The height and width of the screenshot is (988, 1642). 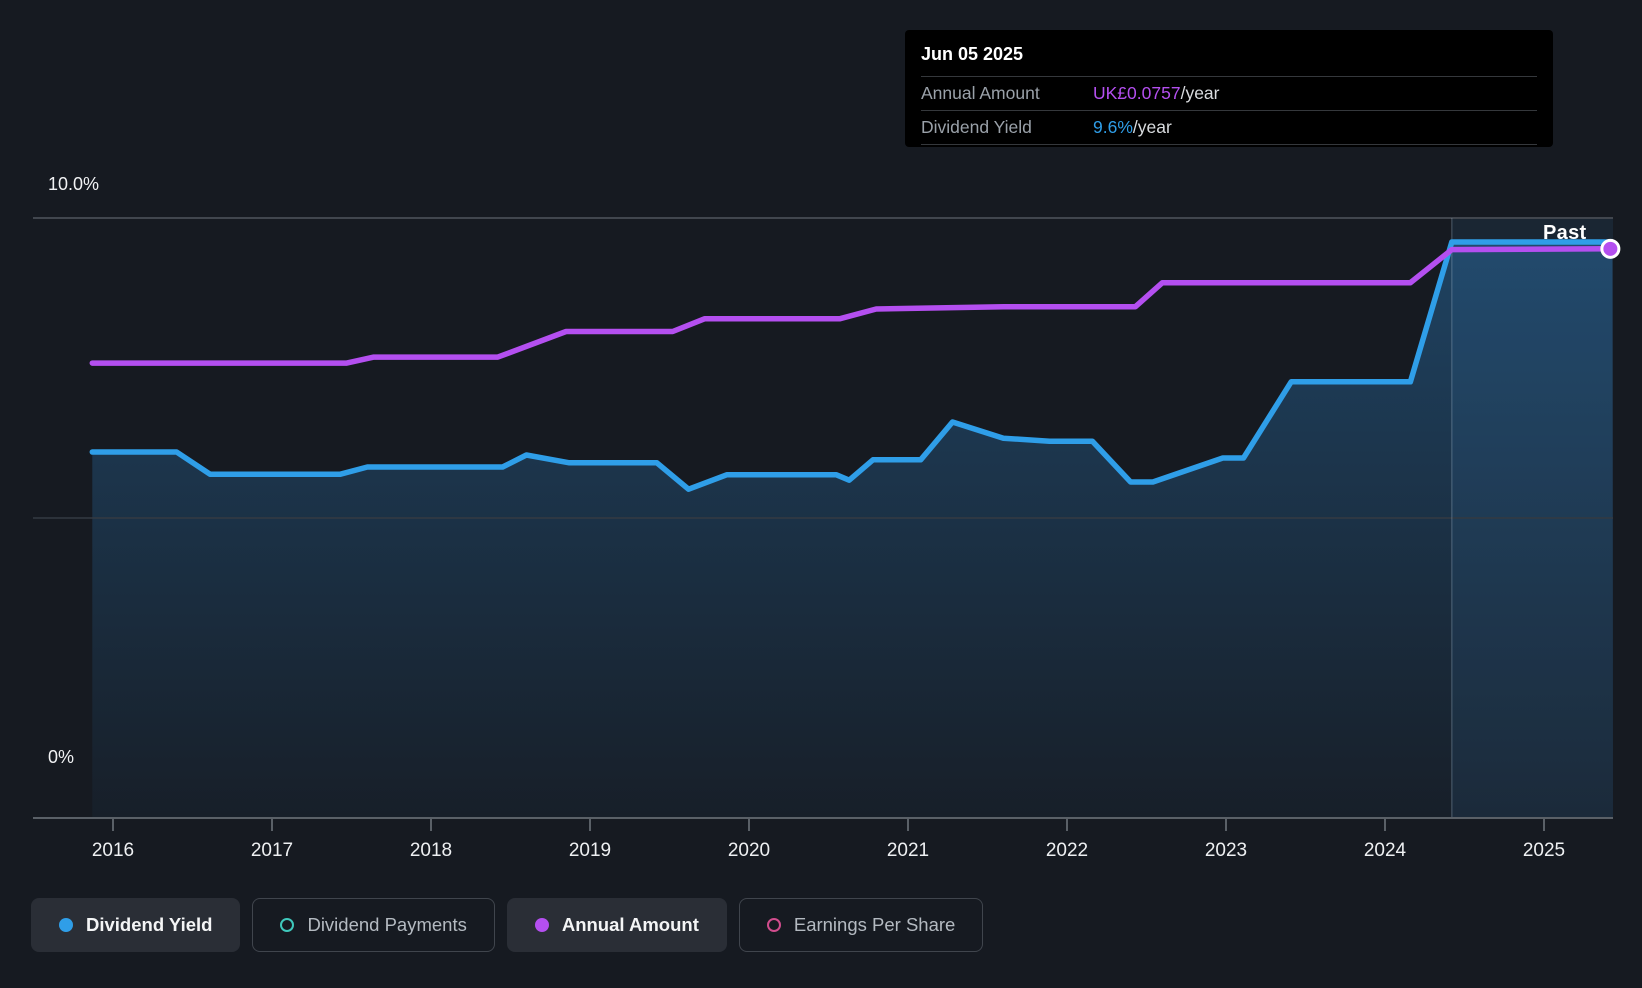 What do you see at coordinates (74, 184) in the screenshot?
I see `y-axis-label-top: 10.0%` at bounding box center [74, 184].